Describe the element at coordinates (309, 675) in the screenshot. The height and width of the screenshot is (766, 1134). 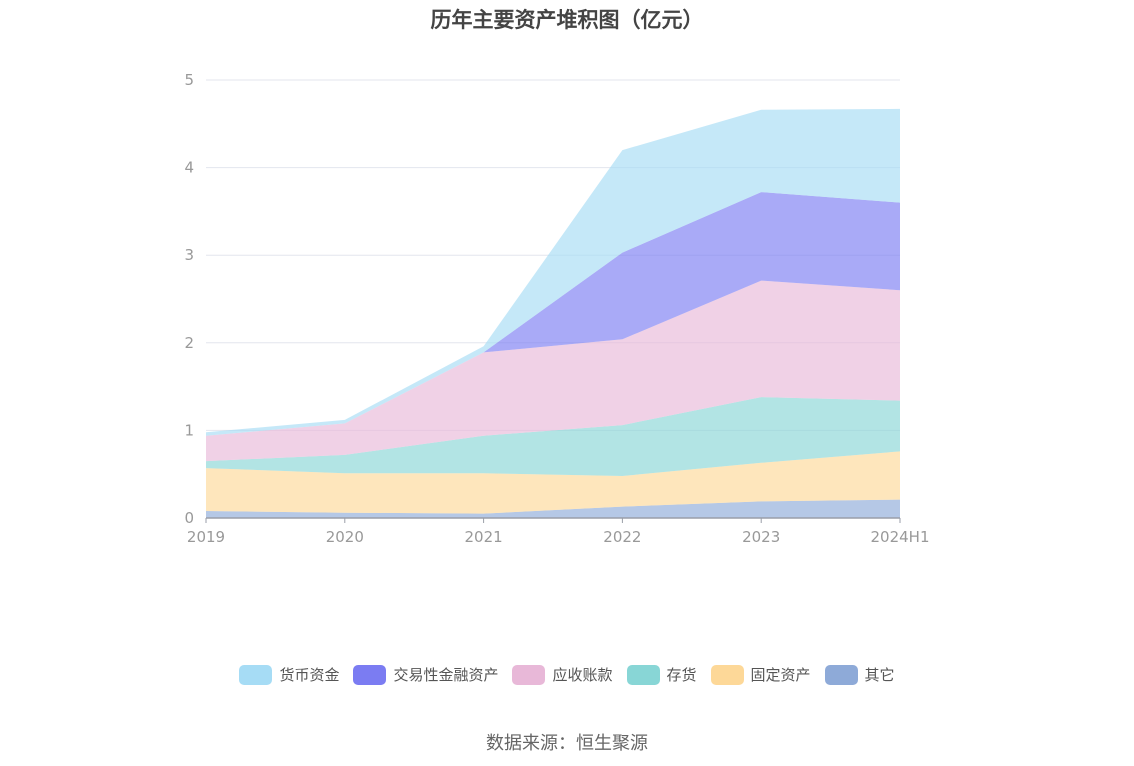
I see `legend-label: 货币资金` at that location.